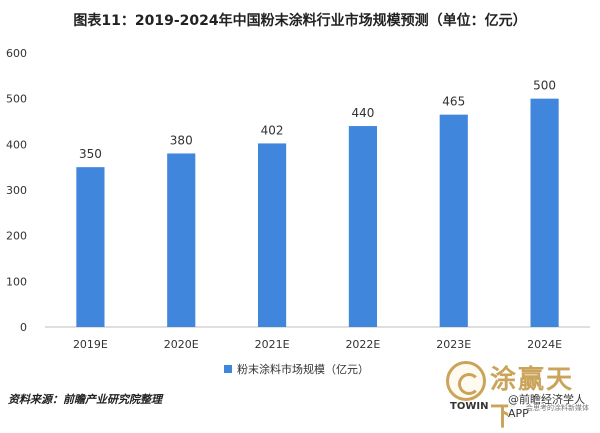 The width and height of the screenshot is (600, 433). I want to click on data-label: 500, so click(544, 86).